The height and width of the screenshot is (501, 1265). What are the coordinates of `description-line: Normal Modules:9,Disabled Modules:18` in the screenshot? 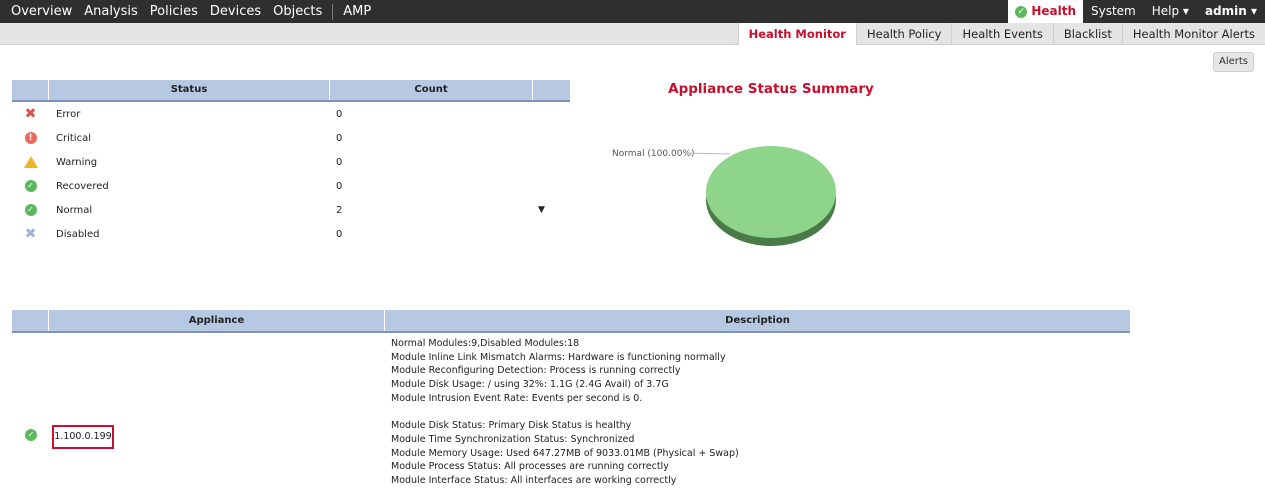 It's located at (485, 343).